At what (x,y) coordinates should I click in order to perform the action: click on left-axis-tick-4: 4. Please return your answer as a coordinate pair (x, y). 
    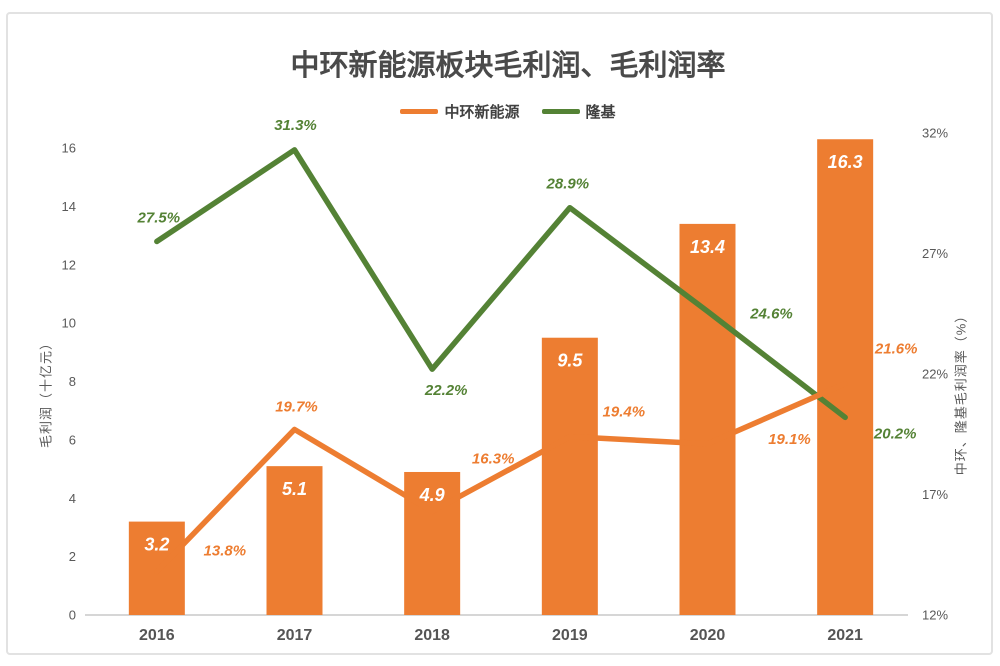
    Looking at the image, I should click on (72, 498).